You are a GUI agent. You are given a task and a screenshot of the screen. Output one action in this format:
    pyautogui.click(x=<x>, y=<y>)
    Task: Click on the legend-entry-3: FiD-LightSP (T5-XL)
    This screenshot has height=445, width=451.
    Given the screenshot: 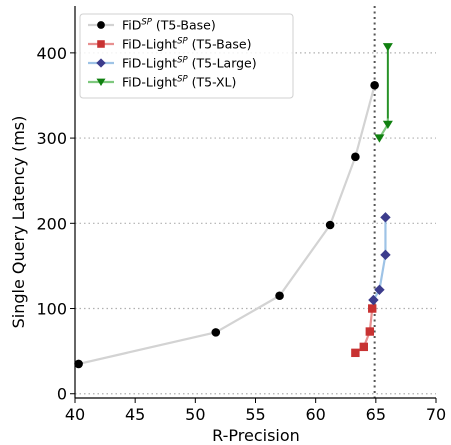 What is the action you would take?
    pyautogui.click(x=179, y=82)
    